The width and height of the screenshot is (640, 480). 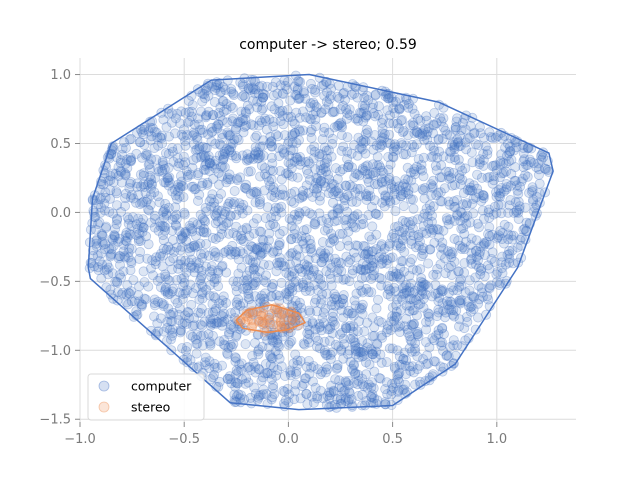 I want to click on x-tick-label: −1.0, so click(x=80, y=439).